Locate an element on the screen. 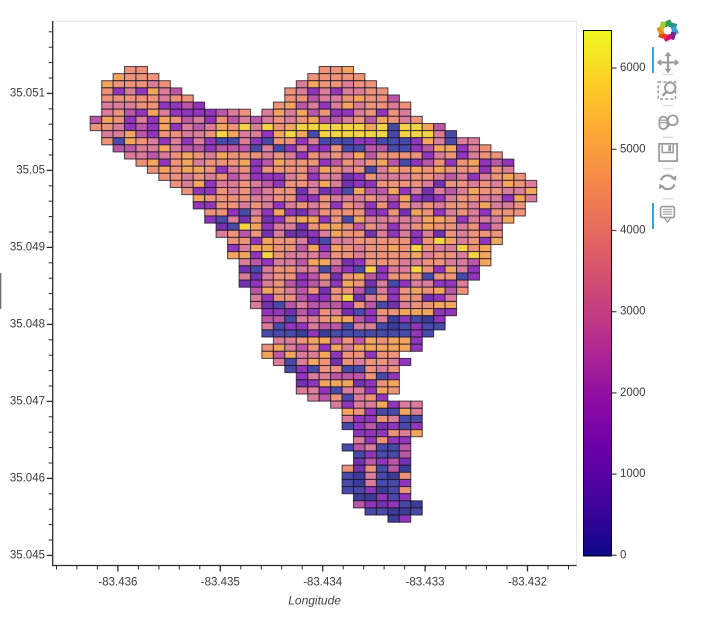 The width and height of the screenshot is (702, 617). svg-text: 5000 is located at coordinates (633, 149).